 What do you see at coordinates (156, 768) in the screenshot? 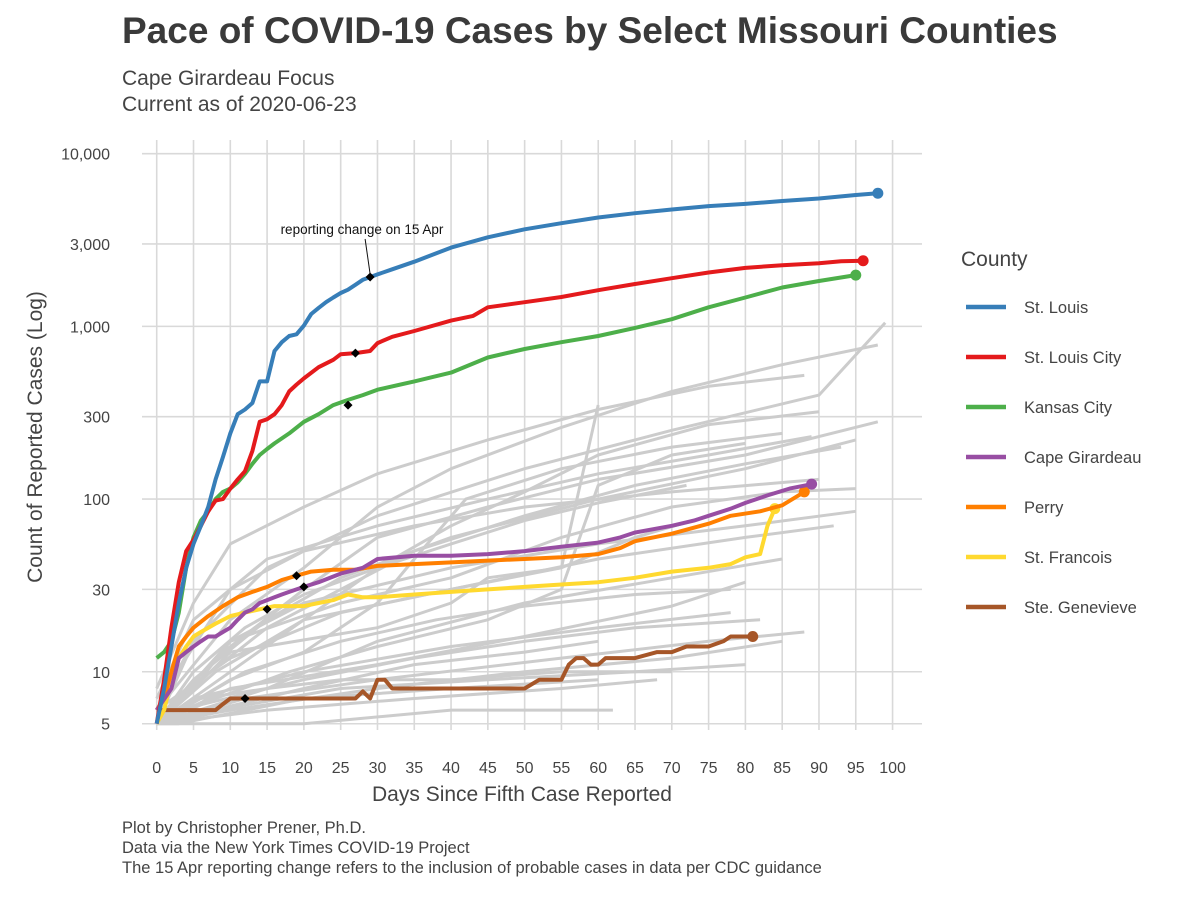
I see `x-tick-label: 0` at bounding box center [156, 768].